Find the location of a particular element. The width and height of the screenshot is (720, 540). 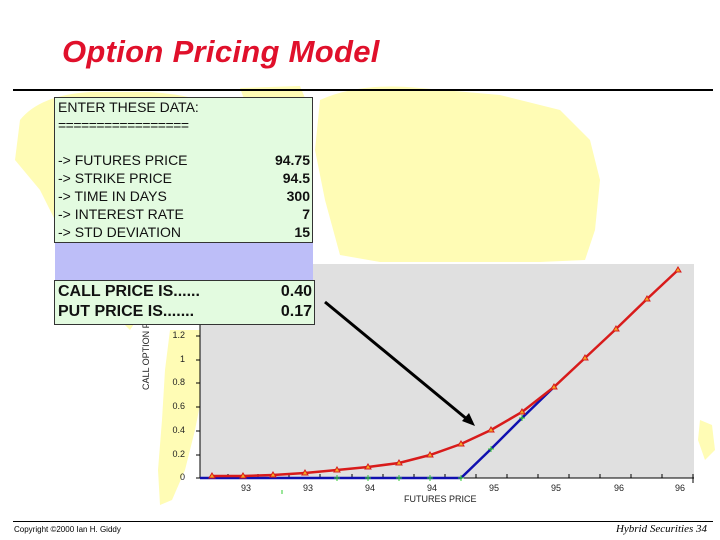

input-label: -> STD DEVIATION is located at coordinates (120, 232).